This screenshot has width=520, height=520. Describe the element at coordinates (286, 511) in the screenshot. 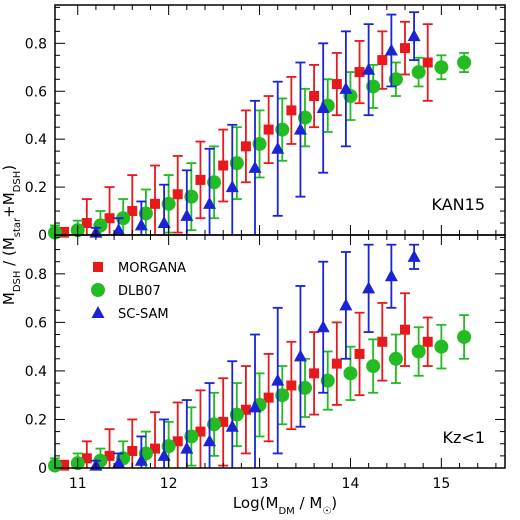

I see `x-axis-label-part: DM` at that location.